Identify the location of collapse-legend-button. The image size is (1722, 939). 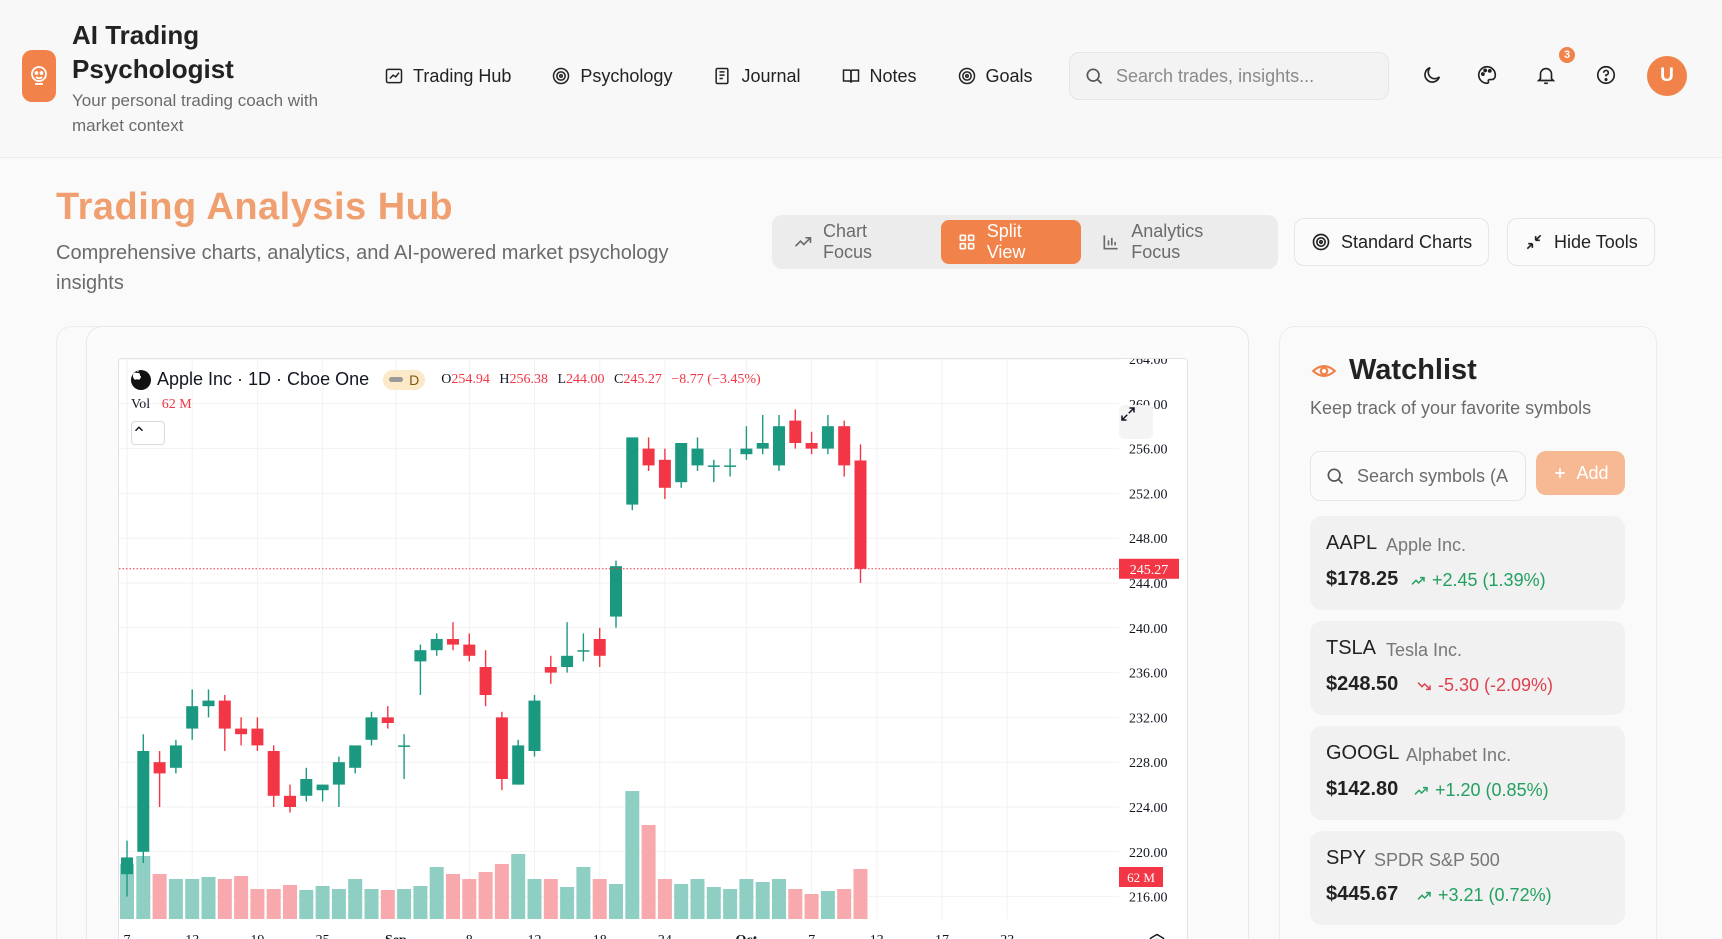
(148, 433).